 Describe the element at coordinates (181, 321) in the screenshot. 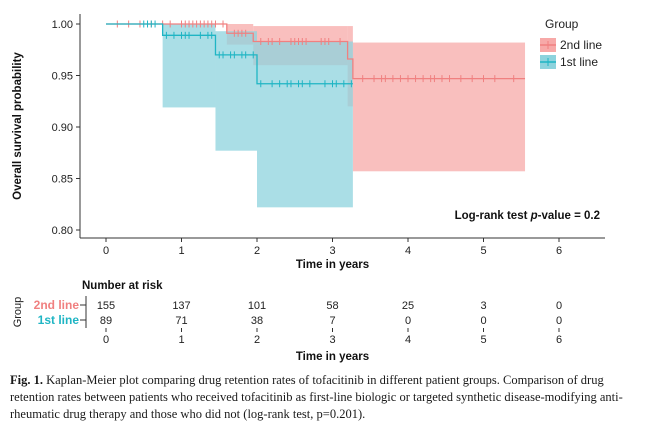

I see `risk-count: 71` at that location.